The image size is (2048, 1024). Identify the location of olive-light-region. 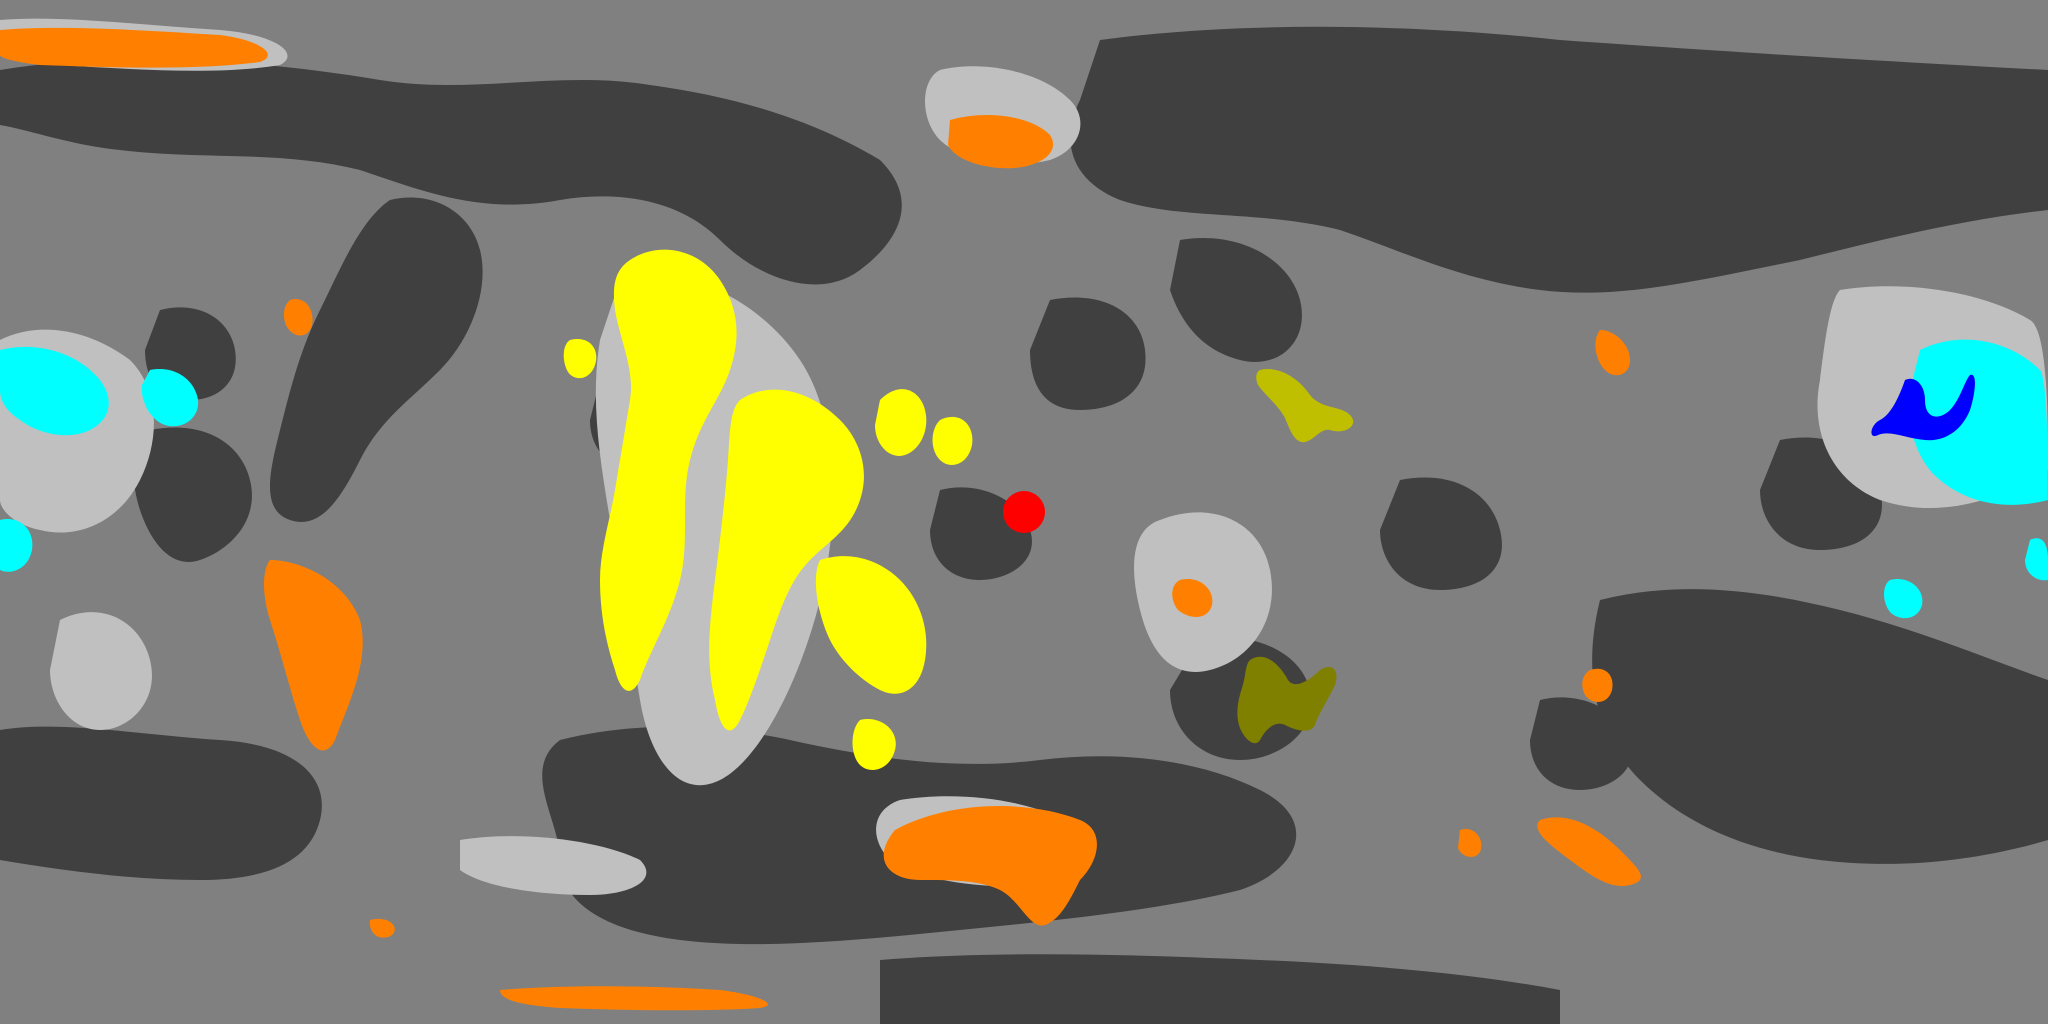
(1305, 406).